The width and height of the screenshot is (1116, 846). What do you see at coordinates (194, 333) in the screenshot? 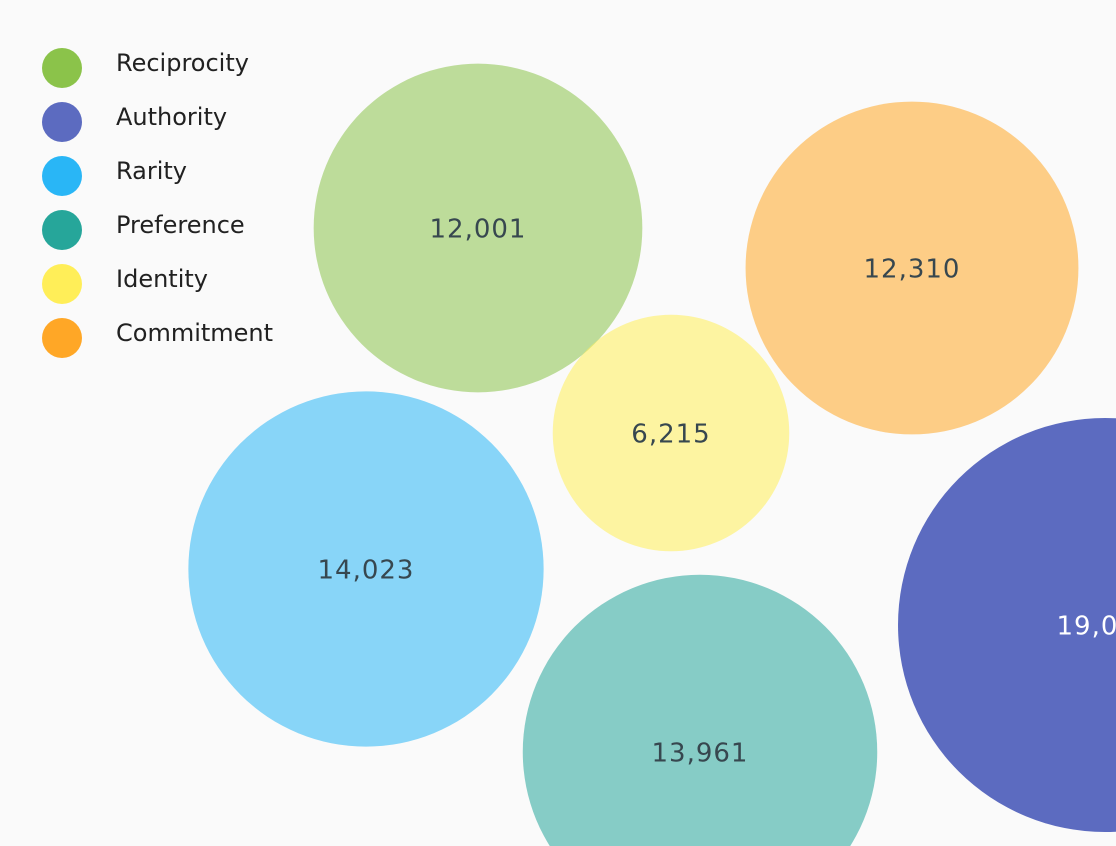
I see `legend-label: Commitment` at bounding box center [194, 333].